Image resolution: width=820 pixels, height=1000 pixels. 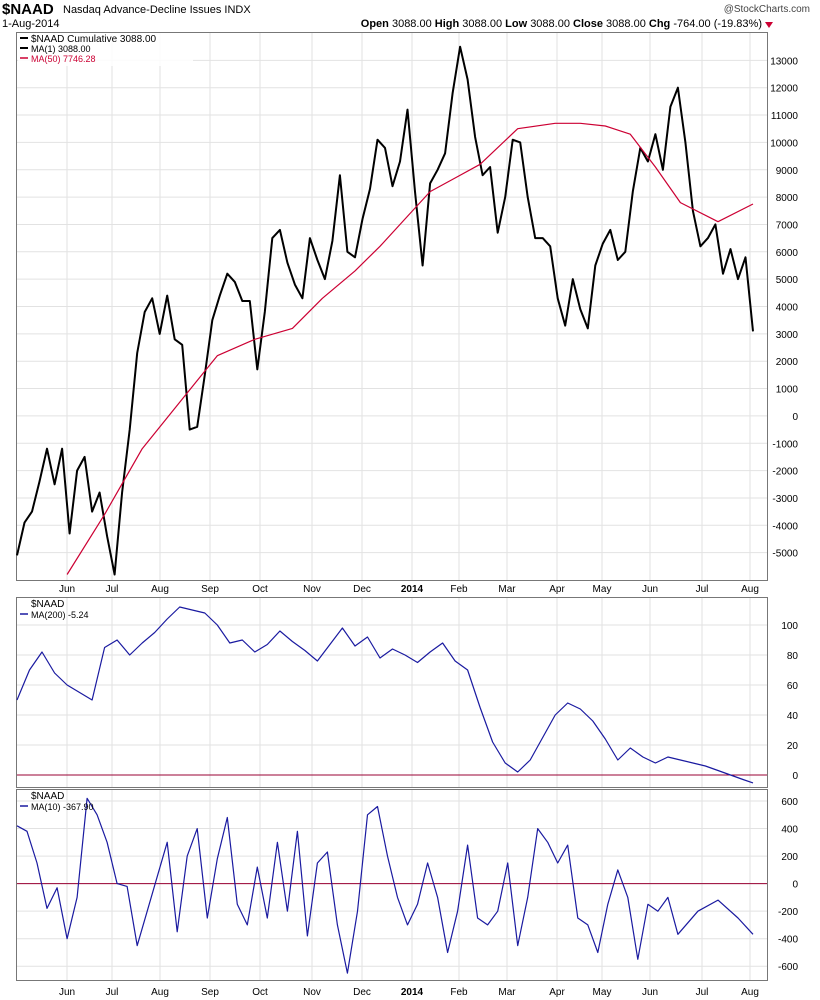 I want to click on stockcharts-watermark: @StockCharts.com, so click(x=766, y=9).